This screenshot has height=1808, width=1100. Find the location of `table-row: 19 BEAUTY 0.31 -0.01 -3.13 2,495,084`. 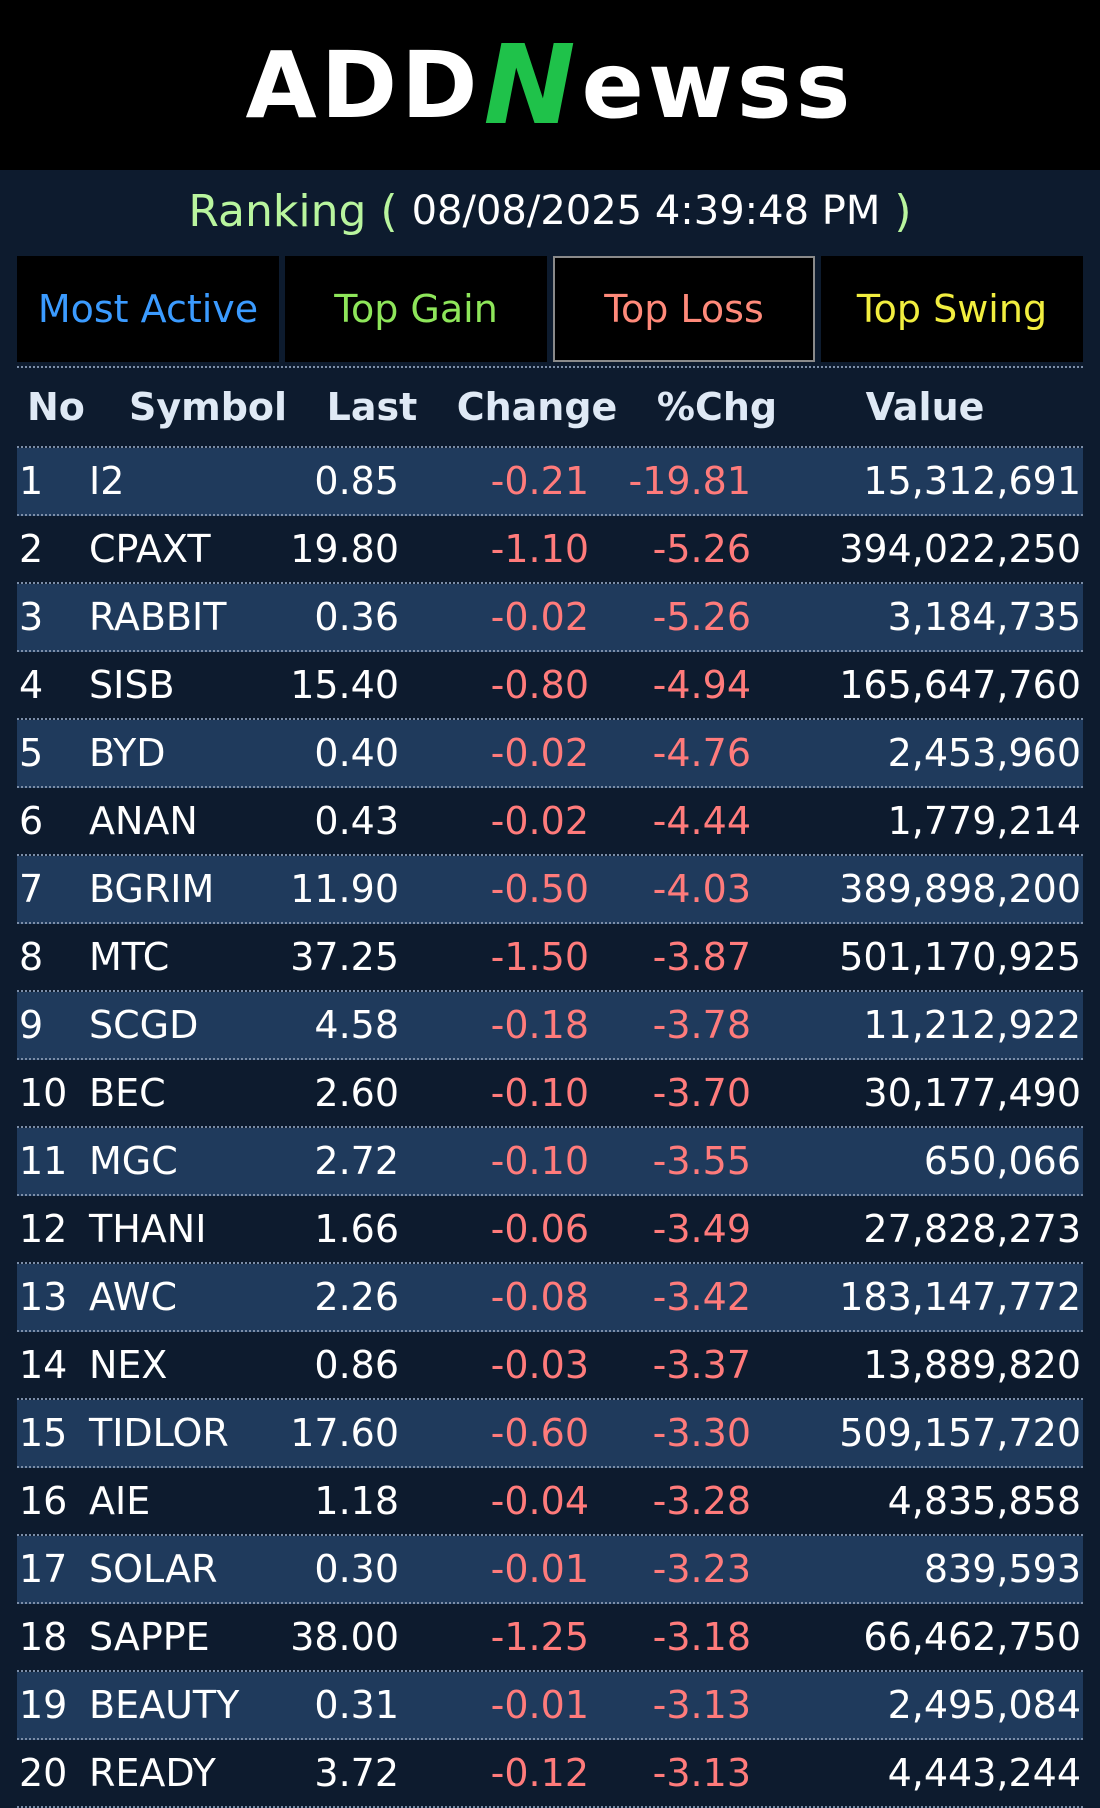

table-row: 19 BEAUTY 0.31 -0.01 -3.13 2,495,084 is located at coordinates (550, 1706).